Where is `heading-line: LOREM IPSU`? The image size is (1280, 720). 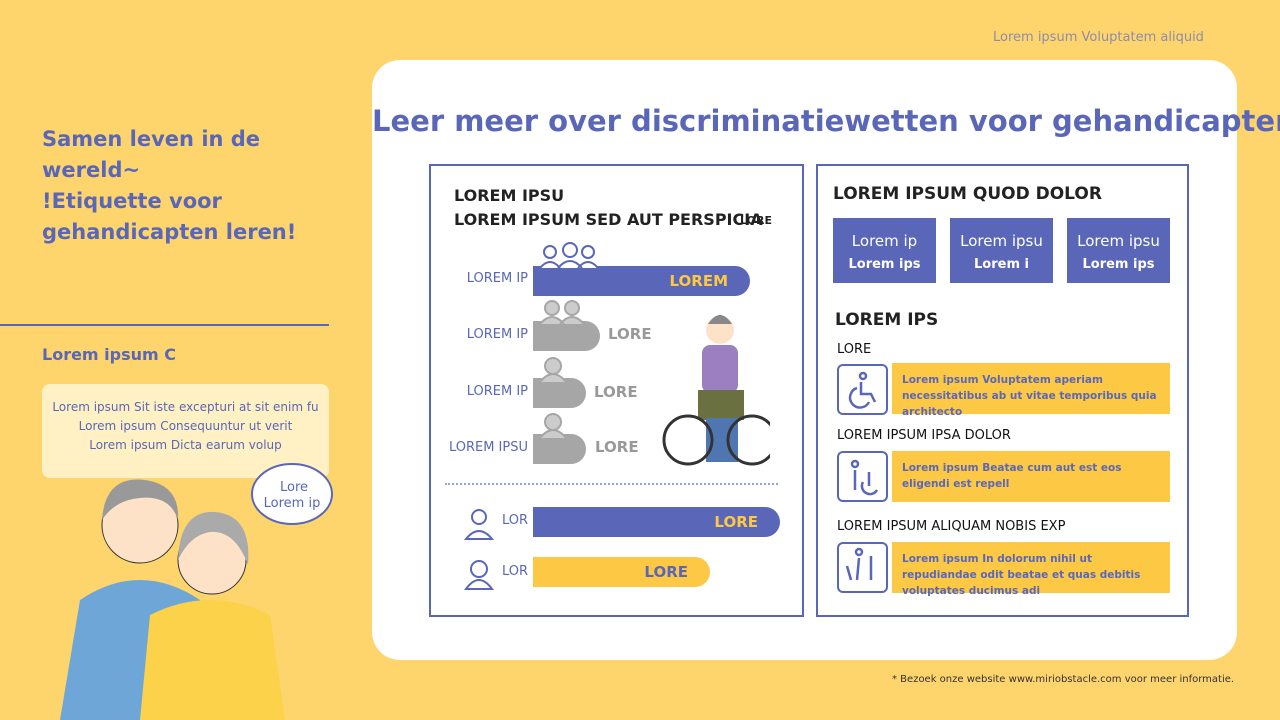
heading-line: LOREM IPSU is located at coordinates (509, 195).